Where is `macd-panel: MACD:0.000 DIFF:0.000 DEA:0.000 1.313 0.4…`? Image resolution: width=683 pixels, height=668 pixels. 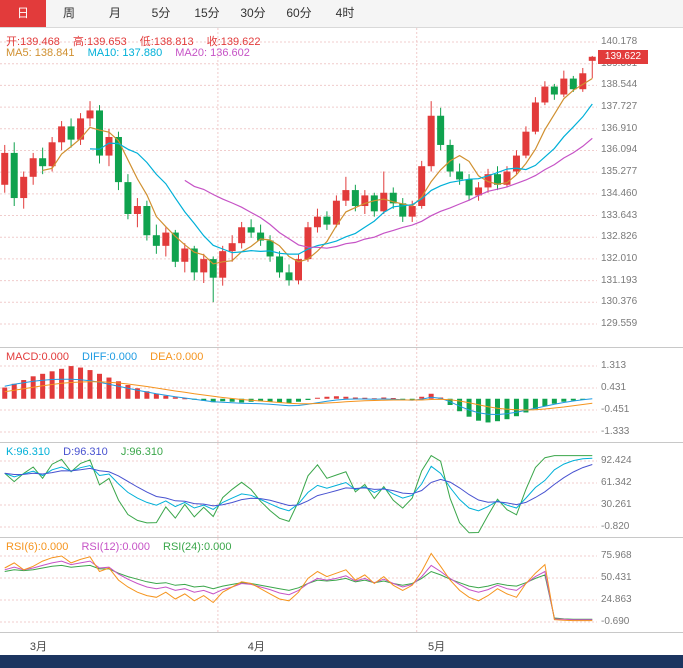
macd-panel: MACD:0.000 DIFF:0.000 DEA:0.000 1.313 0.4… is located at coordinates (341, 395).